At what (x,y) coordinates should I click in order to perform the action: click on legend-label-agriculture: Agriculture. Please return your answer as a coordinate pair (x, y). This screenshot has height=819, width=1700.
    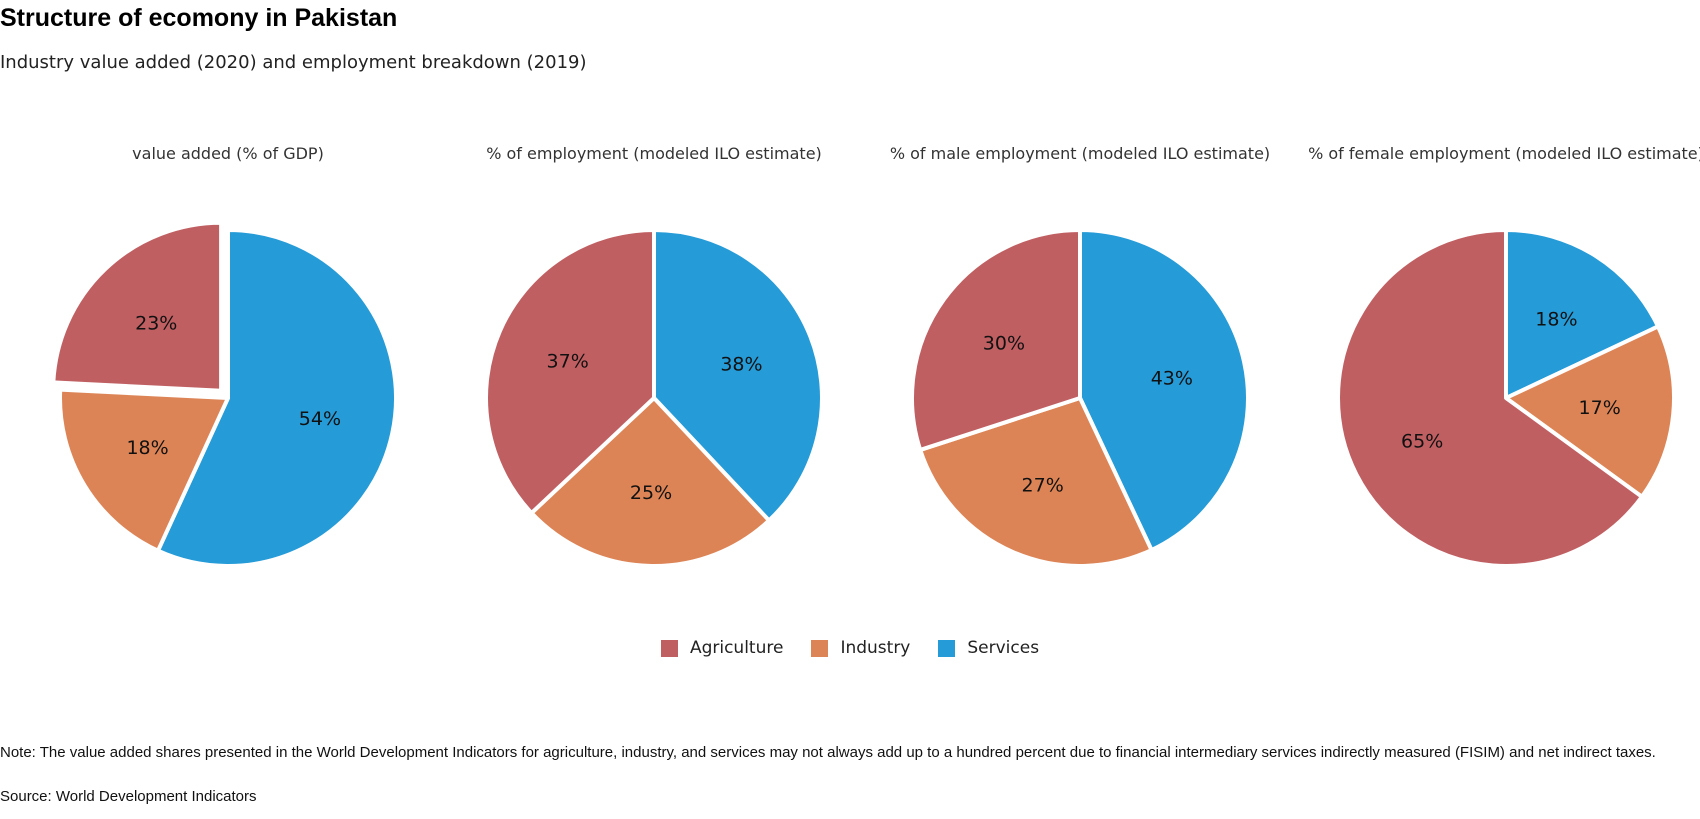
    Looking at the image, I should click on (736, 648).